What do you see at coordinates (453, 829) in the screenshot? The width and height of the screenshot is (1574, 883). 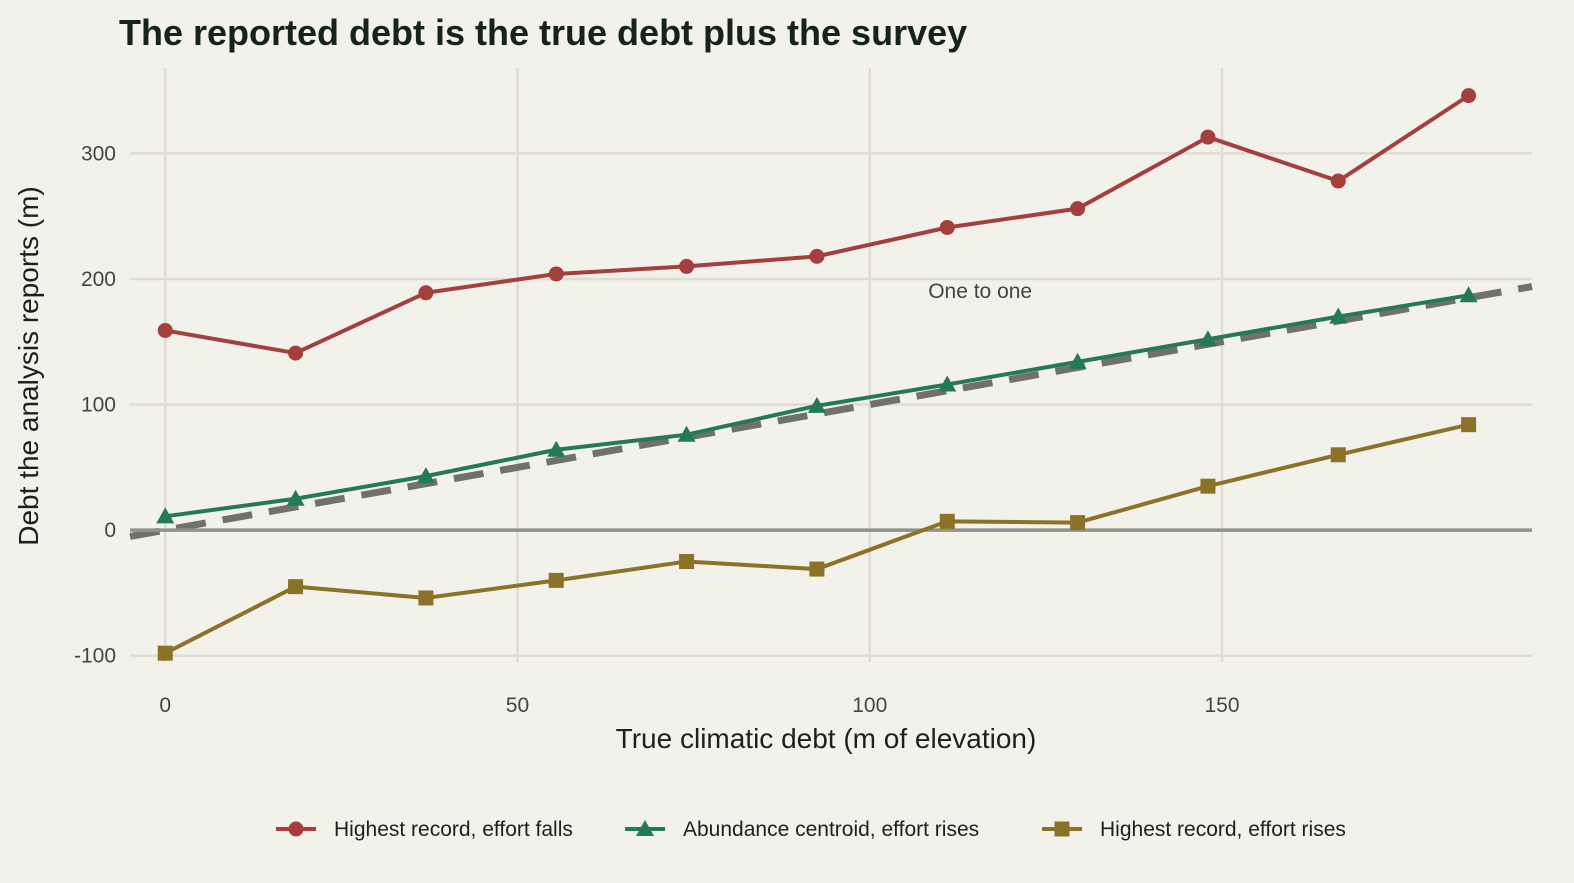 I see `legend-label: Highest record, effort falls` at bounding box center [453, 829].